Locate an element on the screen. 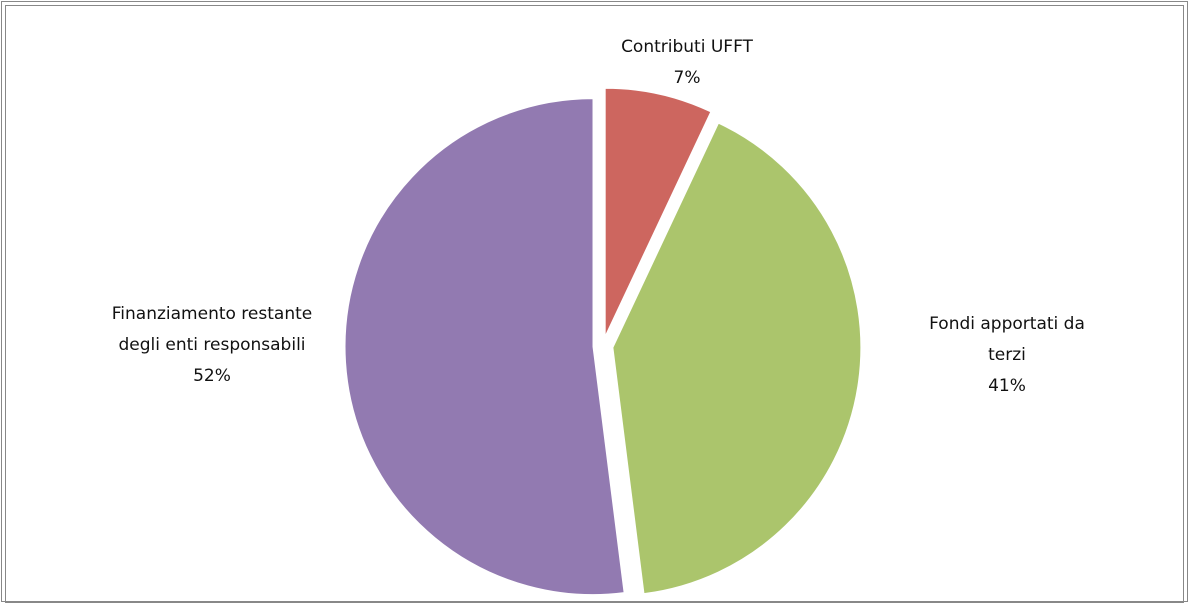 The width and height of the screenshot is (1189, 603). pie-slice is located at coordinates (658, 212).